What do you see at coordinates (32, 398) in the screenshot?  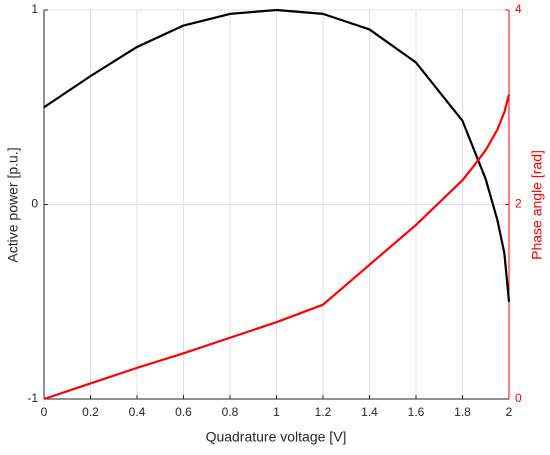 I see `y-tick-label: -1` at bounding box center [32, 398].